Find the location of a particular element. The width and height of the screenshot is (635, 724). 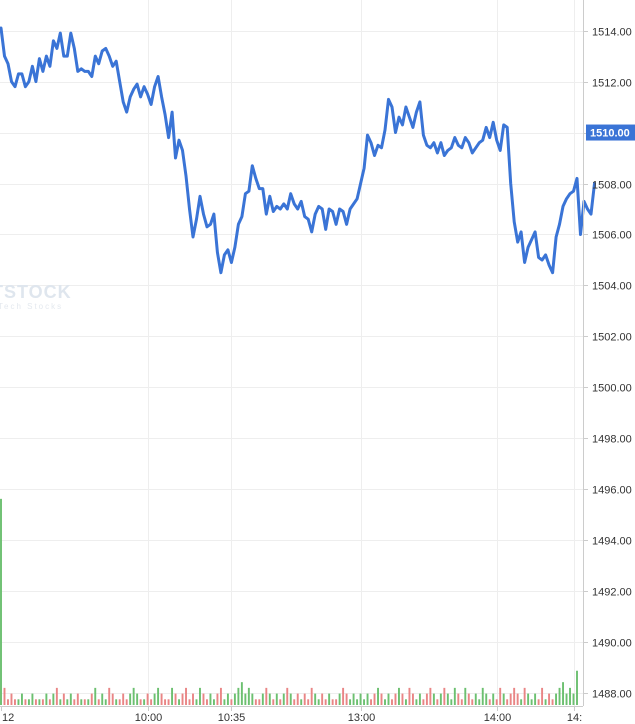

y-tick-label: 1492.00 is located at coordinates (612, 593).